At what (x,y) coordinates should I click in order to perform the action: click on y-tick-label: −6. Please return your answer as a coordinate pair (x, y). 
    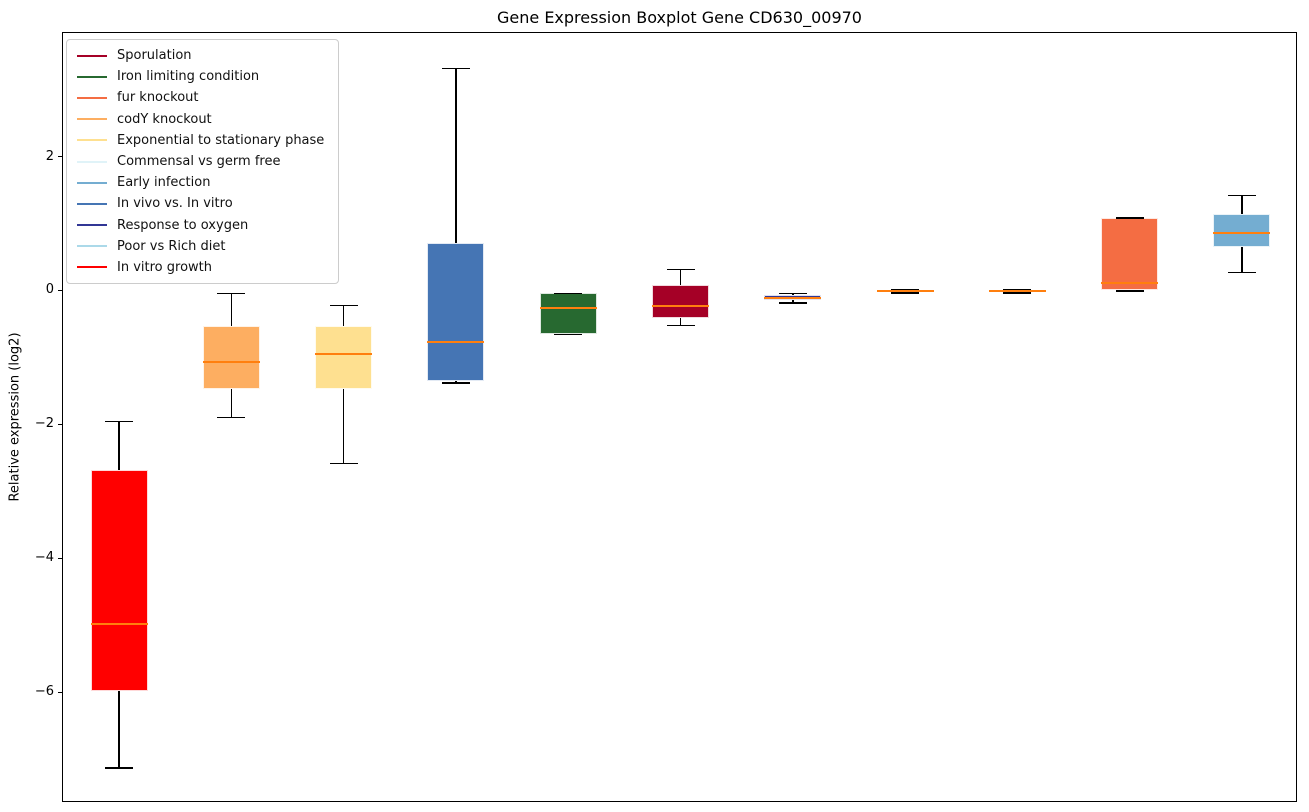
    Looking at the image, I should click on (44, 692).